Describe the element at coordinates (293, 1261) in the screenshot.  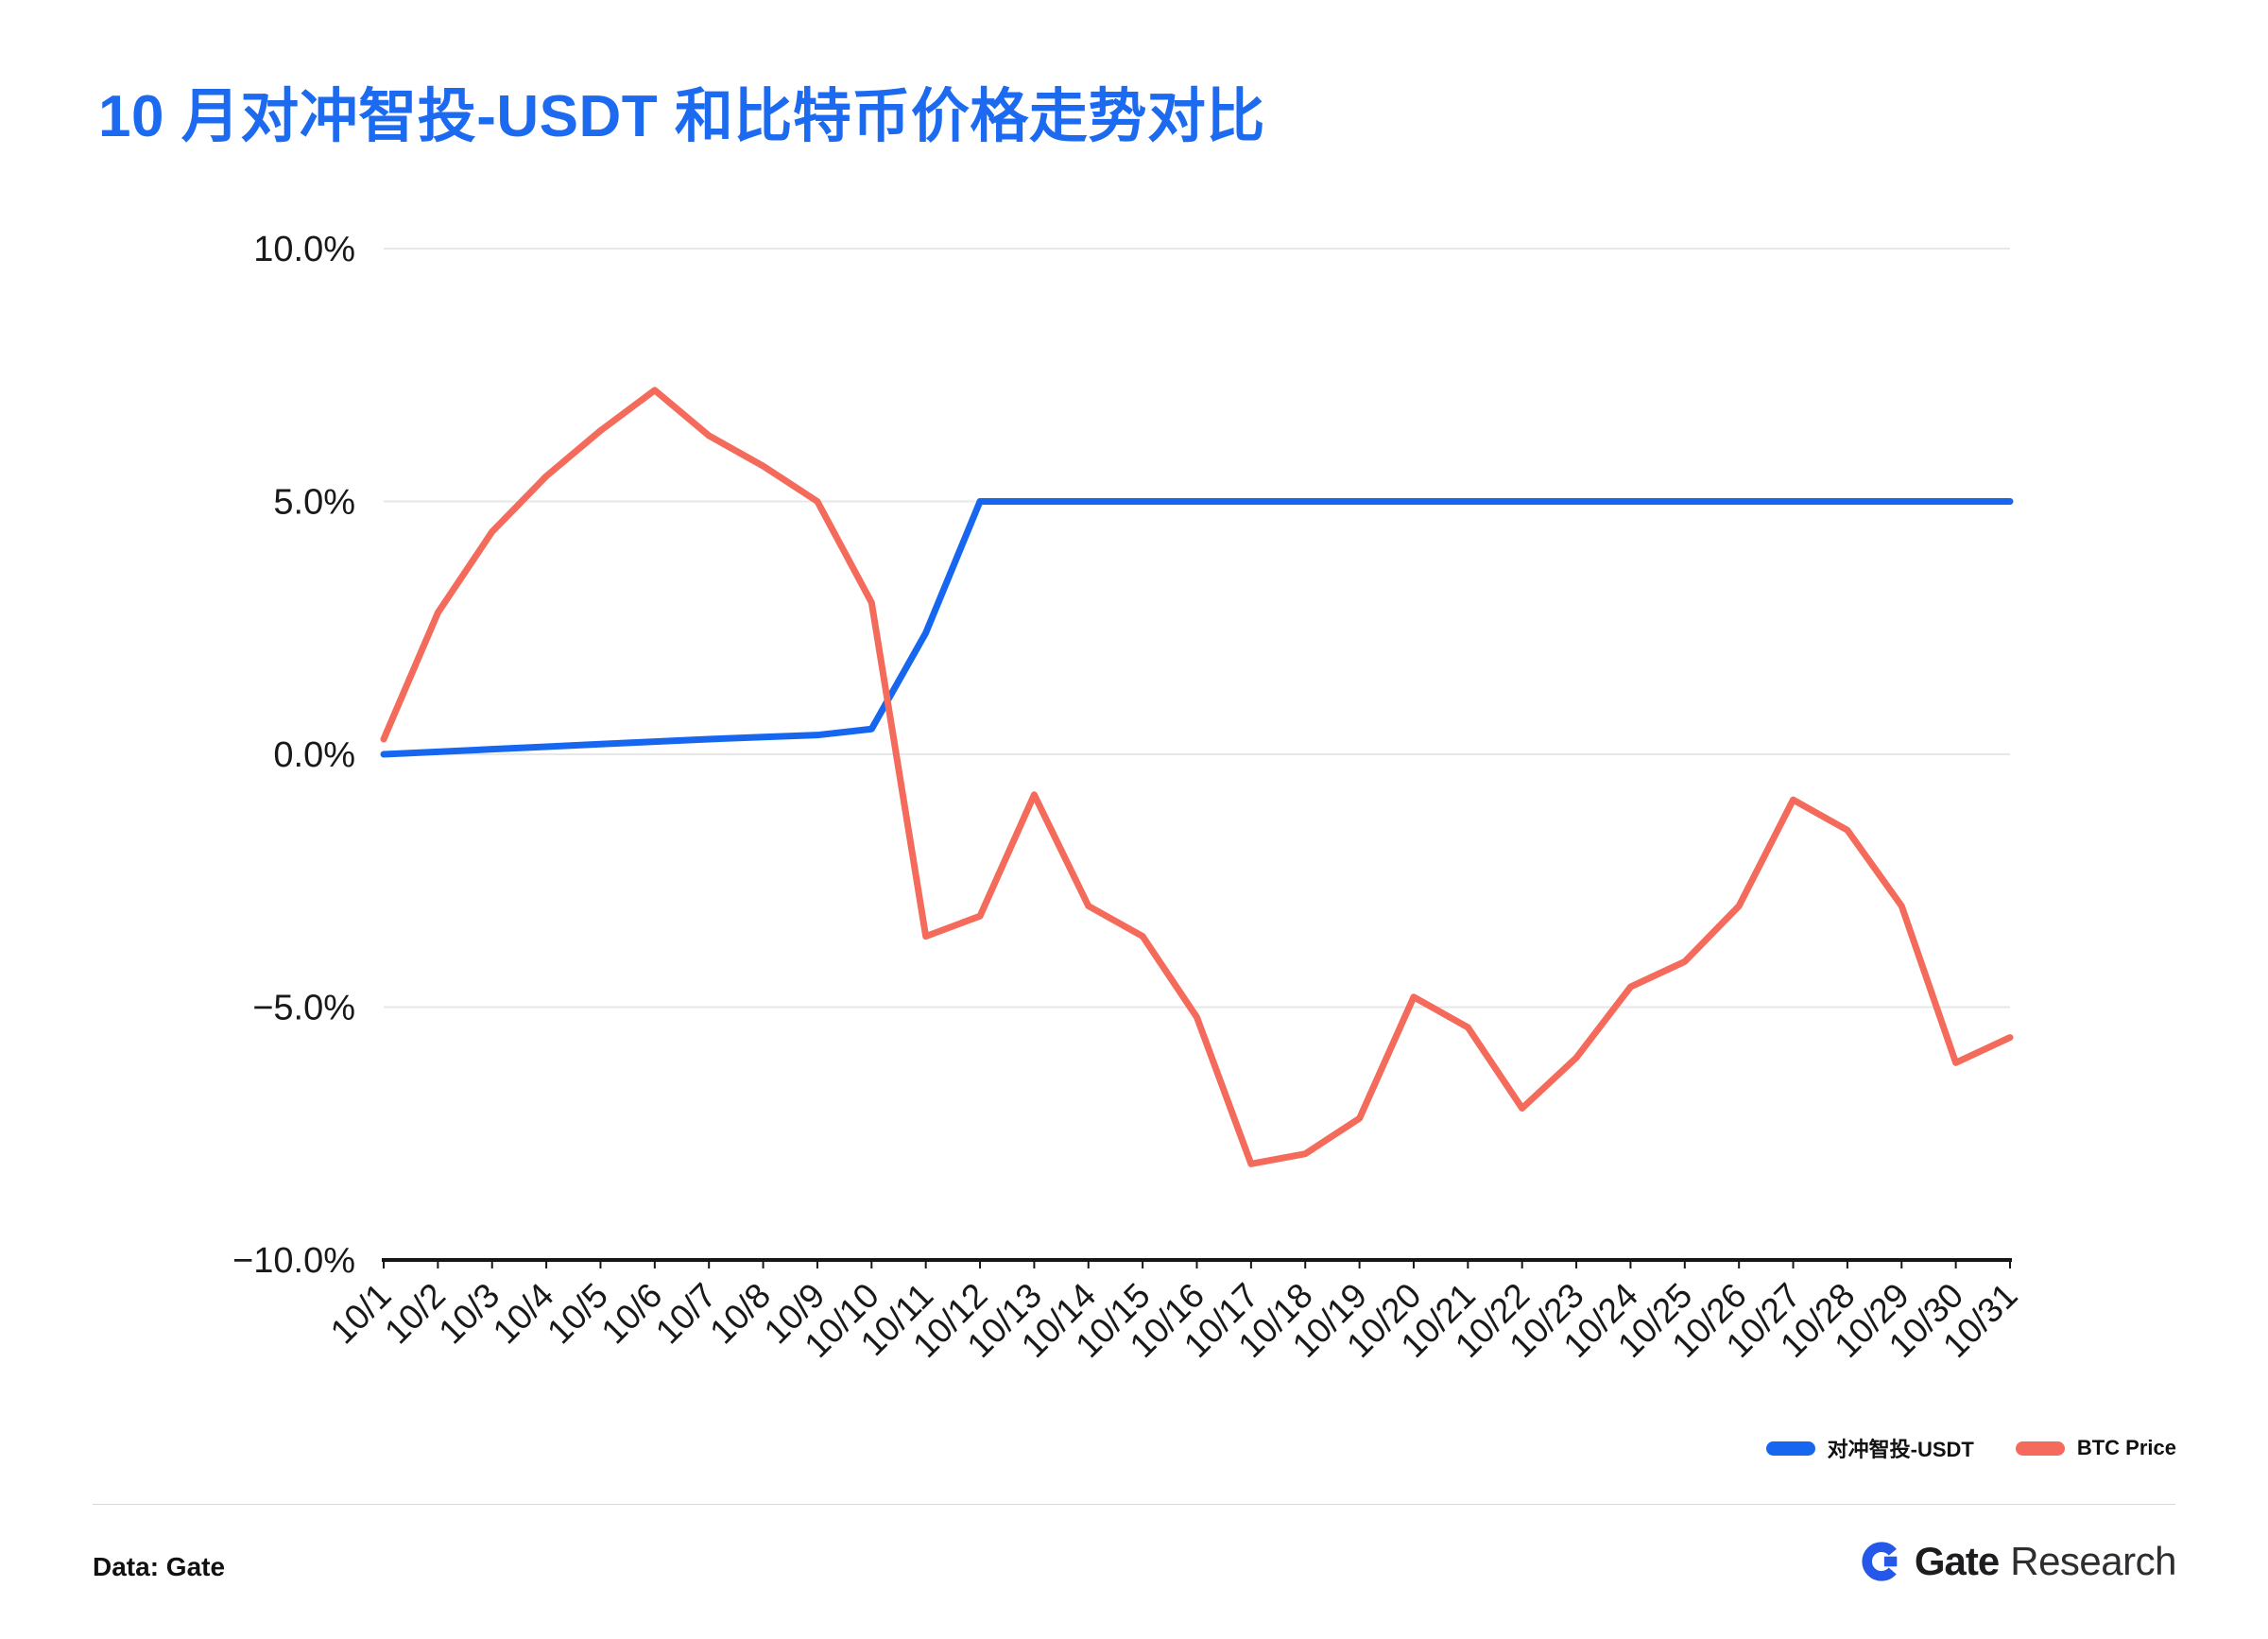
I see `y-tick-label: −10.0%` at that location.